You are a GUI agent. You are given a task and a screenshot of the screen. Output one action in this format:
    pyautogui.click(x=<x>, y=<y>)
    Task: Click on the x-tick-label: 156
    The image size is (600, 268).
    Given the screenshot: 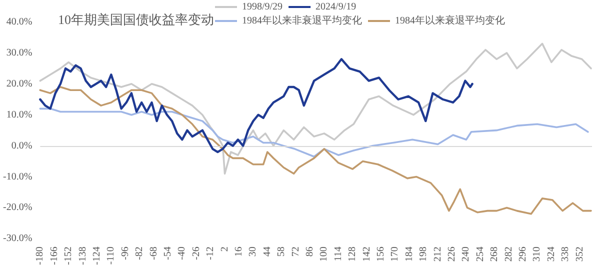 What is the action you would take?
    pyautogui.click(x=381, y=254)
    